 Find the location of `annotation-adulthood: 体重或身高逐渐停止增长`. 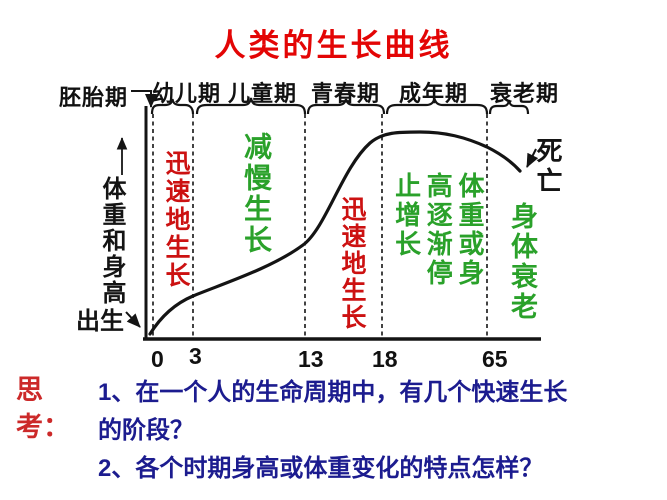

annotation-adulthood: 体重或身高逐渐停止增长 is located at coordinates (438, 230).